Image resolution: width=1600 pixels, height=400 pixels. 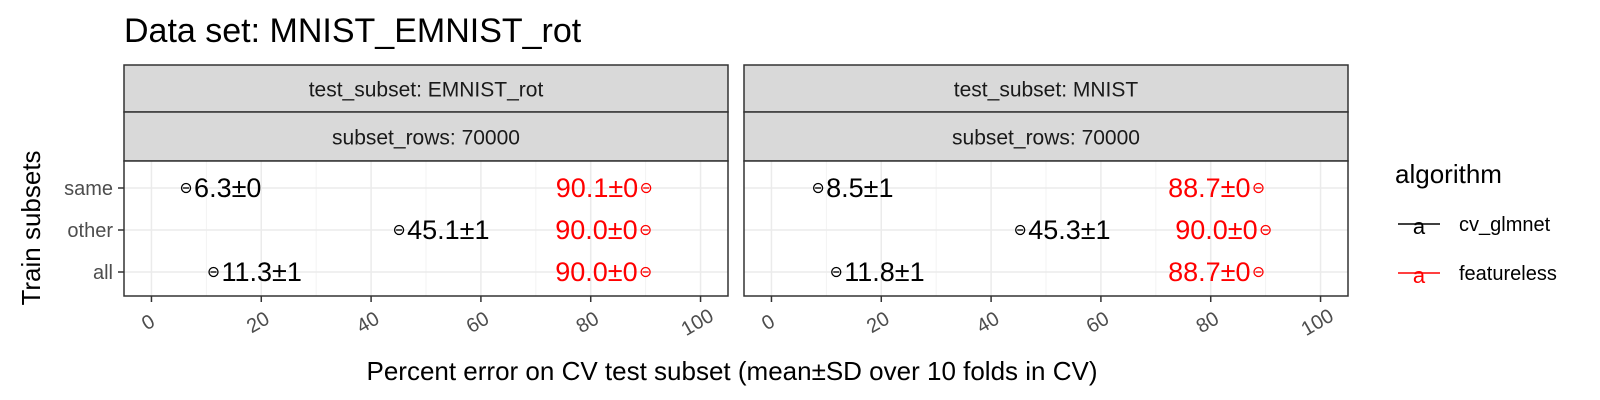 I want to click on y-tick-label: same, so click(x=88, y=189).